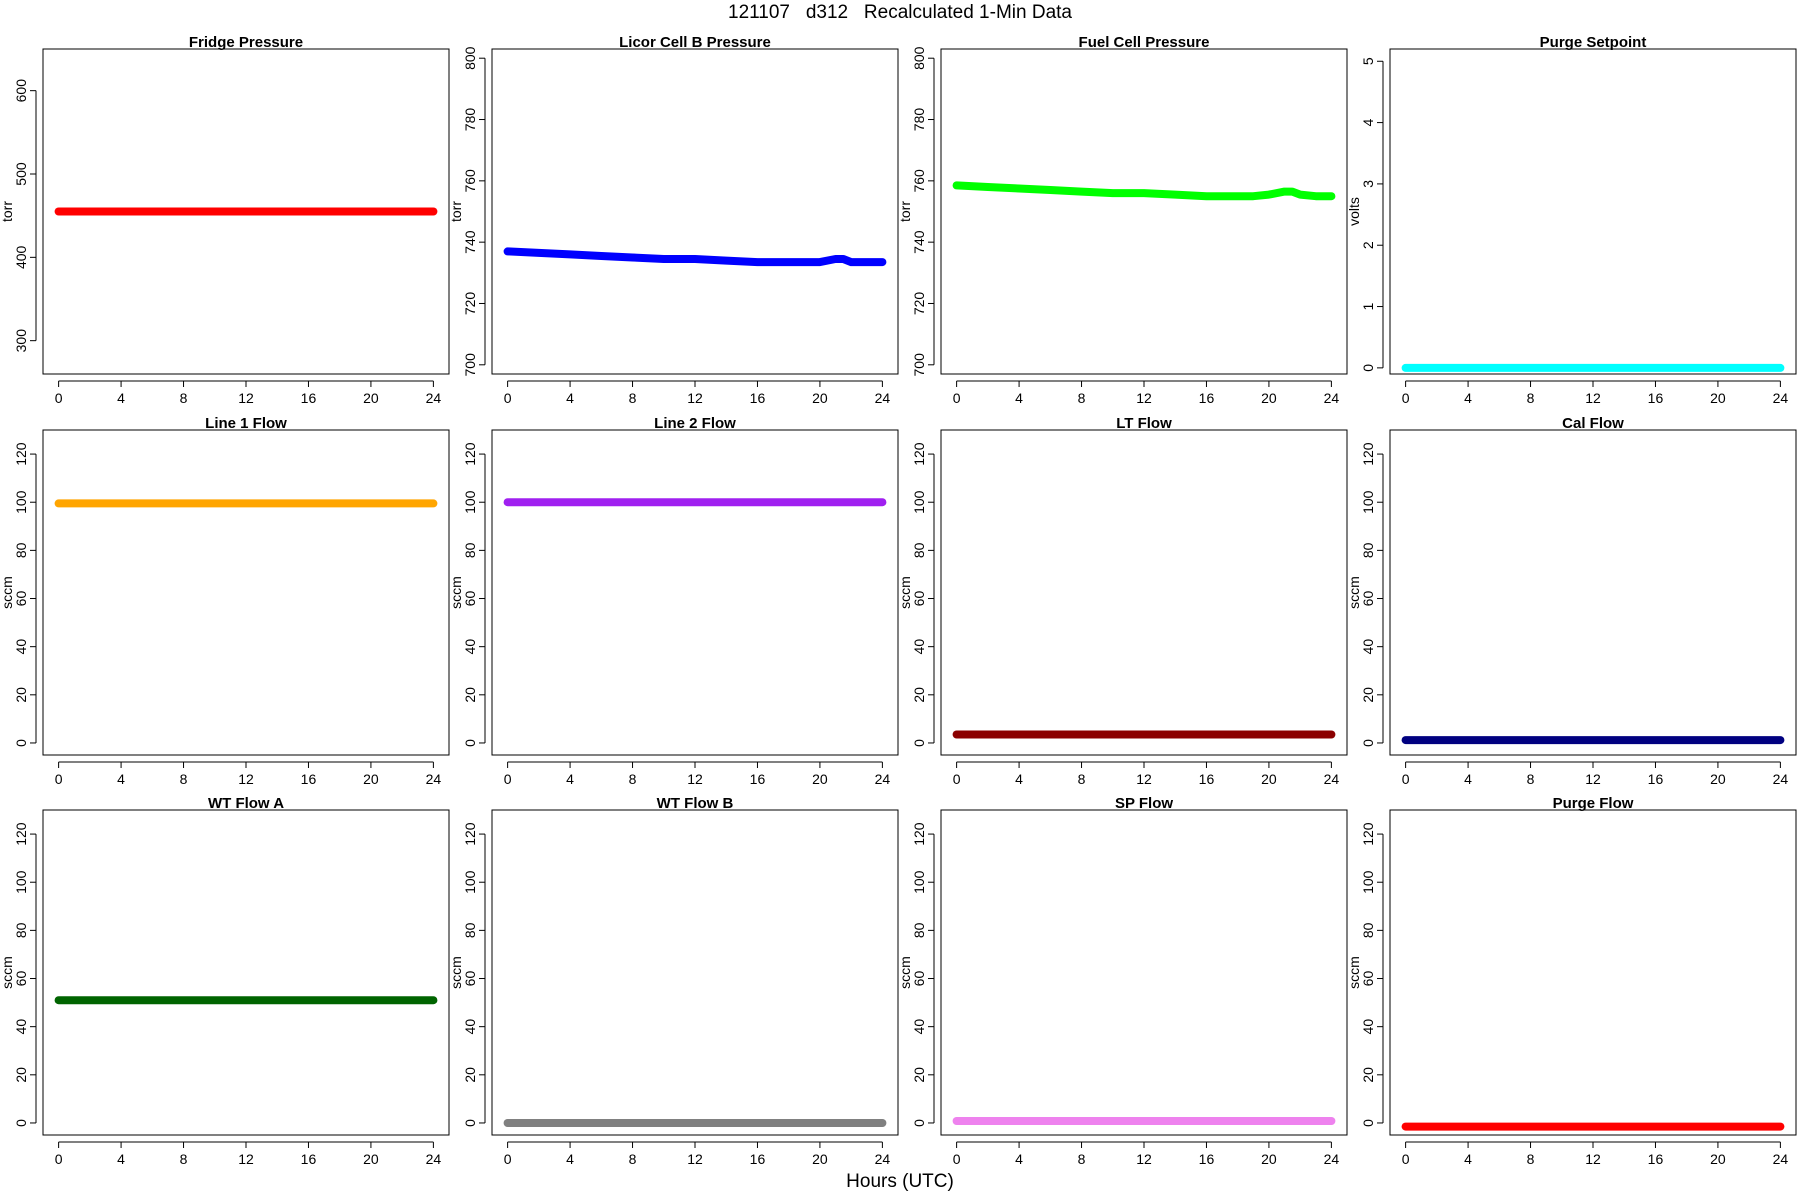  I want to click on chart-panel: SP Flow 0 4 8 12 16 20 24 0 20 40 60 80 100 120 sccm, so click(1122, 981).